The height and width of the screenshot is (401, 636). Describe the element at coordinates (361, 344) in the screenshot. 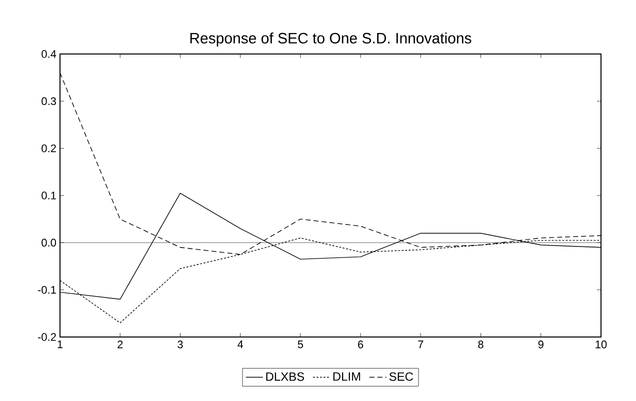

I see `x-tick-label: 6` at that location.